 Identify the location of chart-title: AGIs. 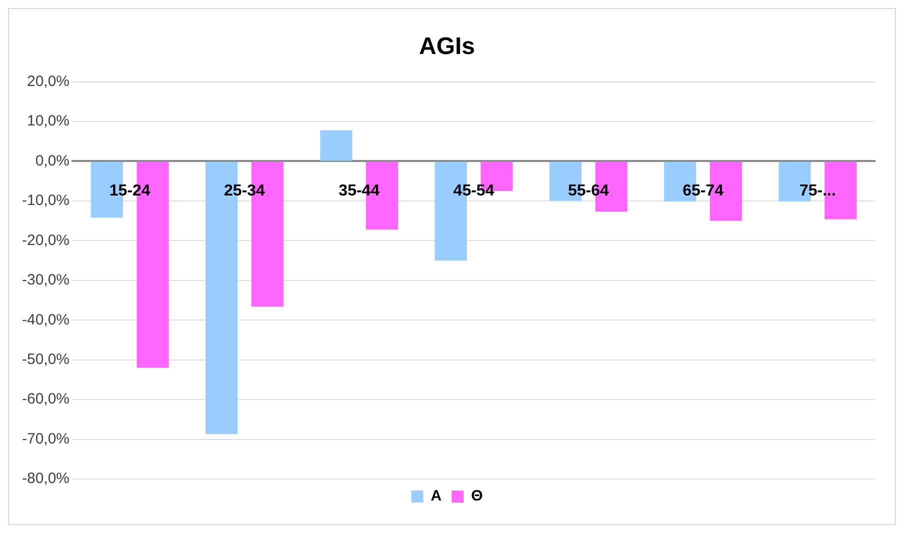
(447, 46).